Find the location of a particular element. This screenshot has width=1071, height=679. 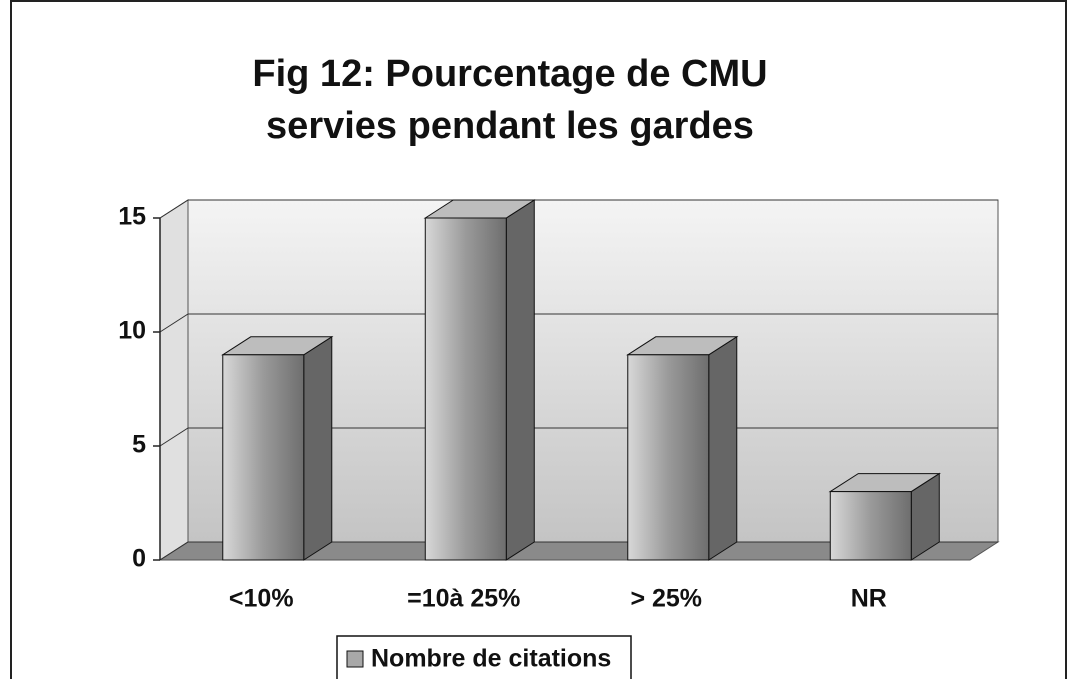

x-tick-label: <10% is located at coordinates (261, 599).